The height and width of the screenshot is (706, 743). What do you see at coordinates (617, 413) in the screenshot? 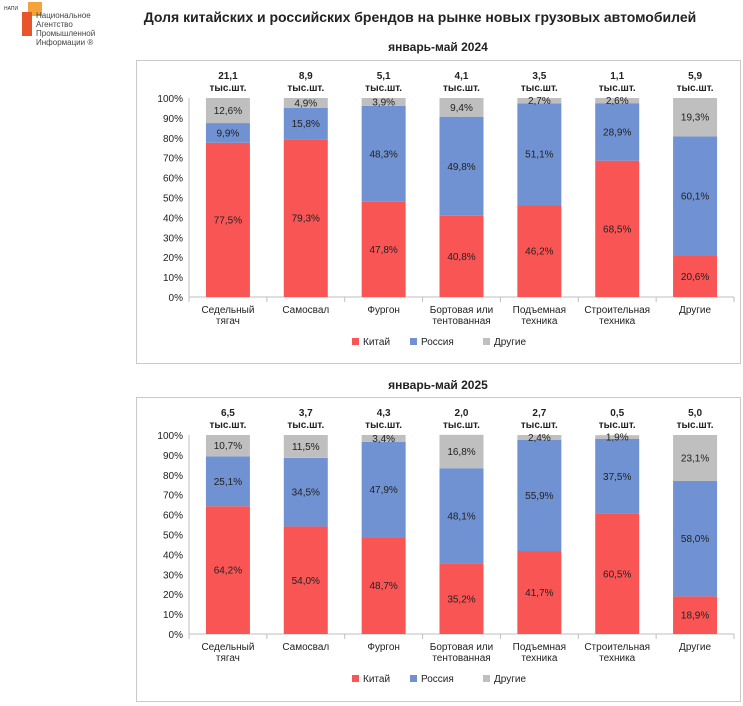
I see `total-value: 0,5` at bounding box center [617, 413].